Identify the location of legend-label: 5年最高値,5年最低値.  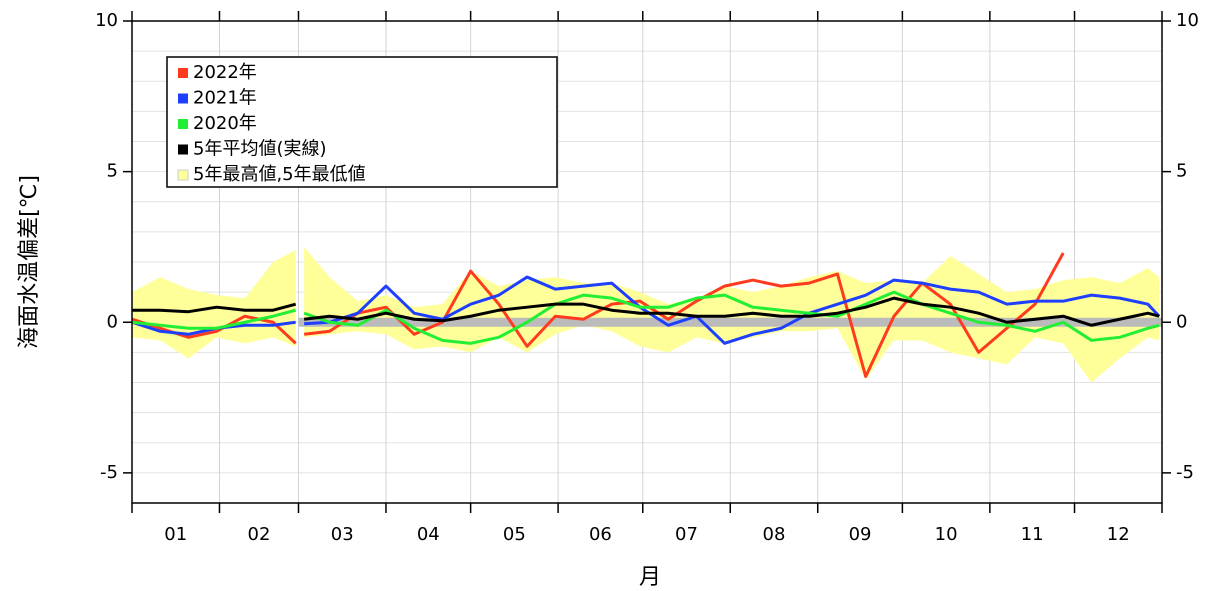
(279, 174).